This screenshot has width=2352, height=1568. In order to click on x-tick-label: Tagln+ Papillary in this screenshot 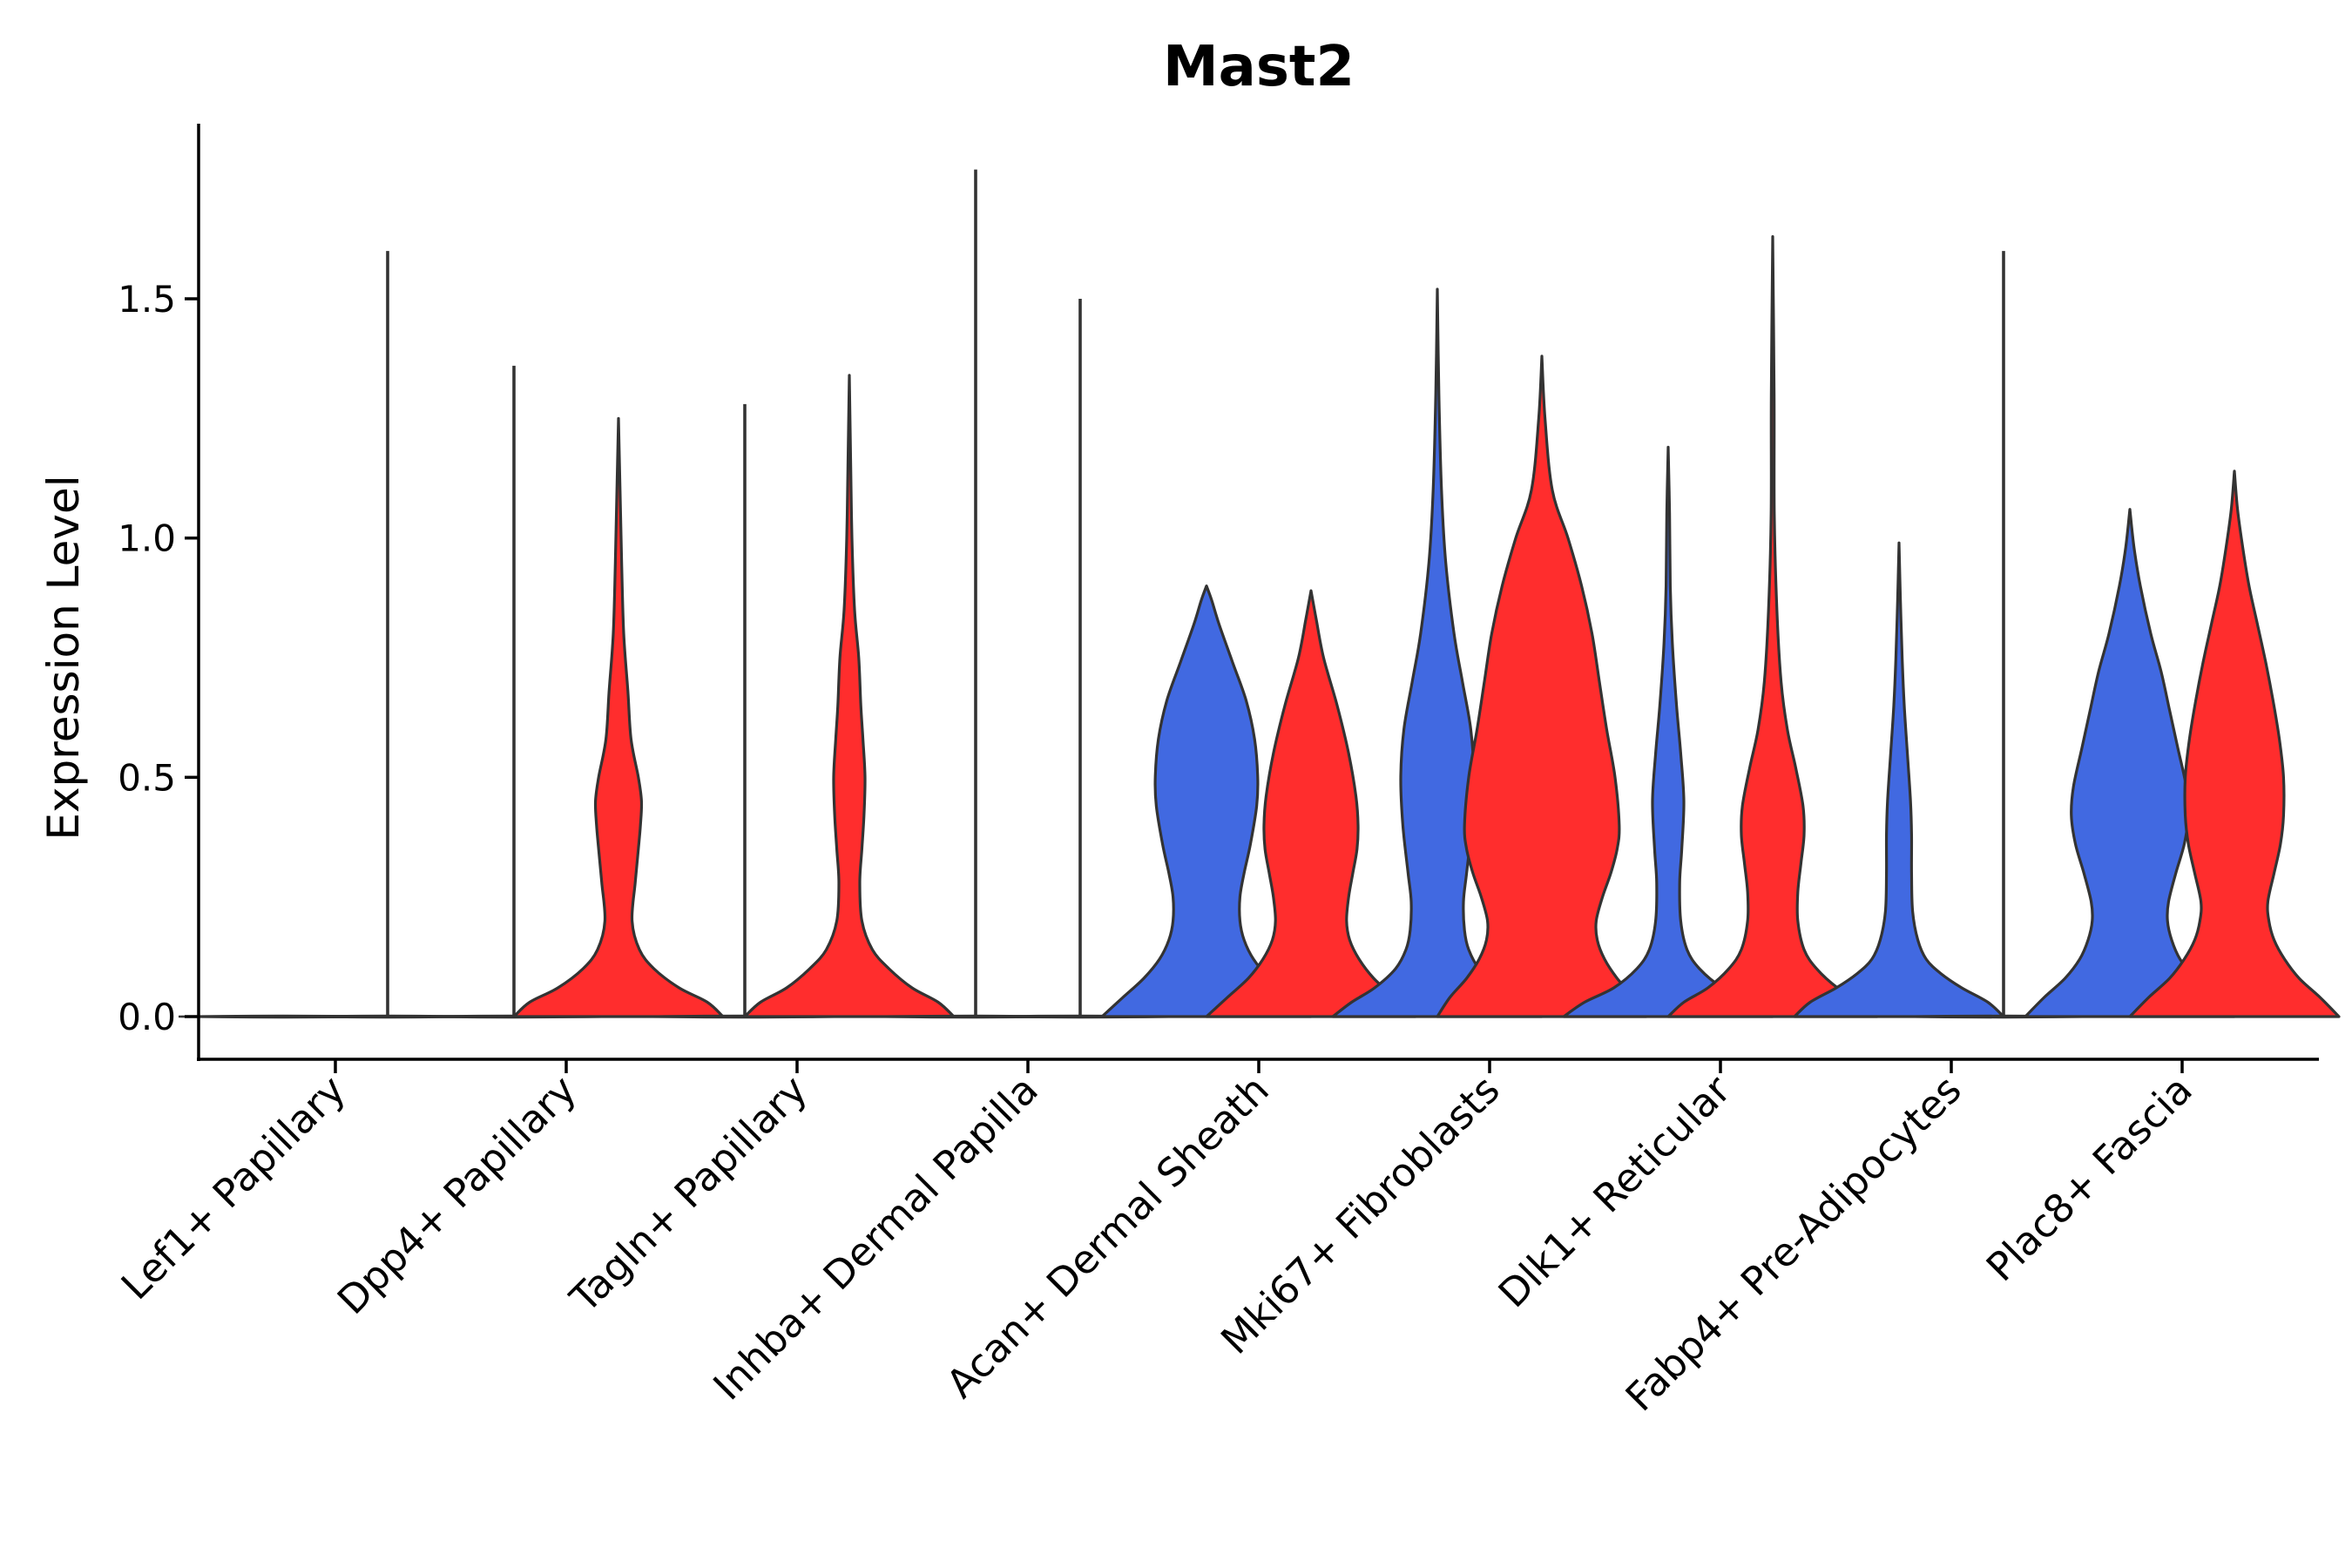, I will do `click(688, 1193)`.